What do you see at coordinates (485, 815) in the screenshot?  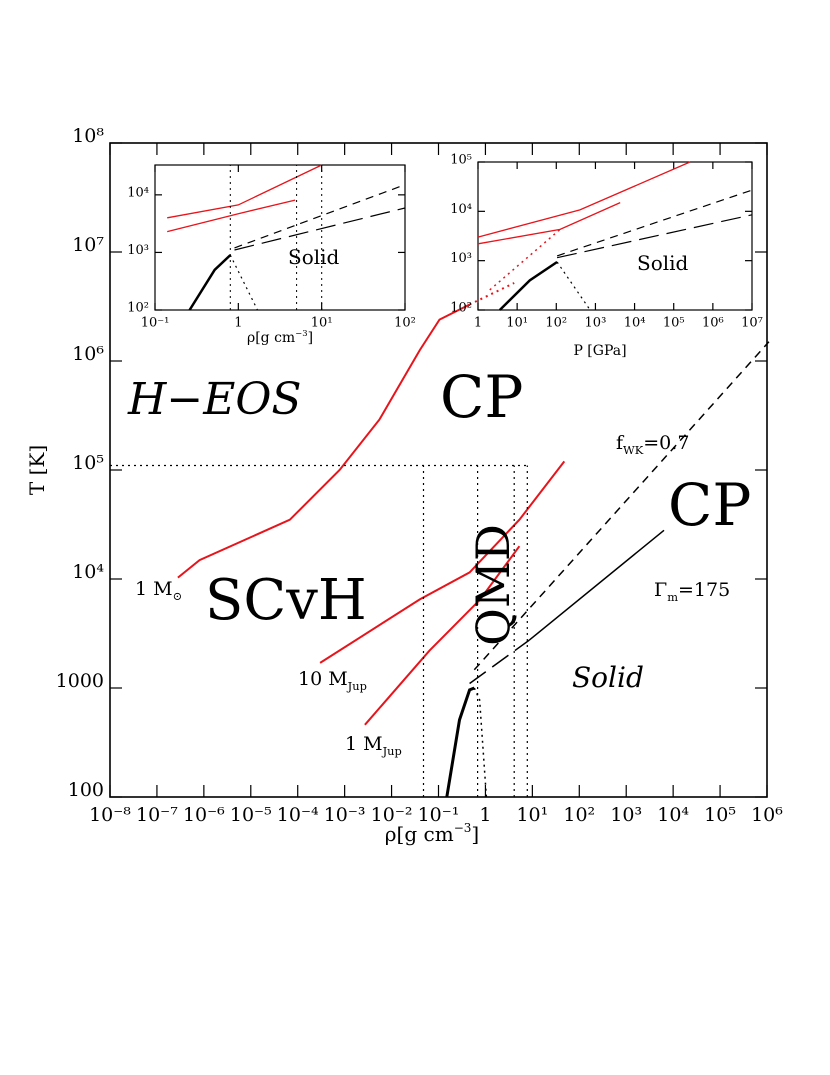 I see `x-tick-label: 1` at bounding box center [485, 815].